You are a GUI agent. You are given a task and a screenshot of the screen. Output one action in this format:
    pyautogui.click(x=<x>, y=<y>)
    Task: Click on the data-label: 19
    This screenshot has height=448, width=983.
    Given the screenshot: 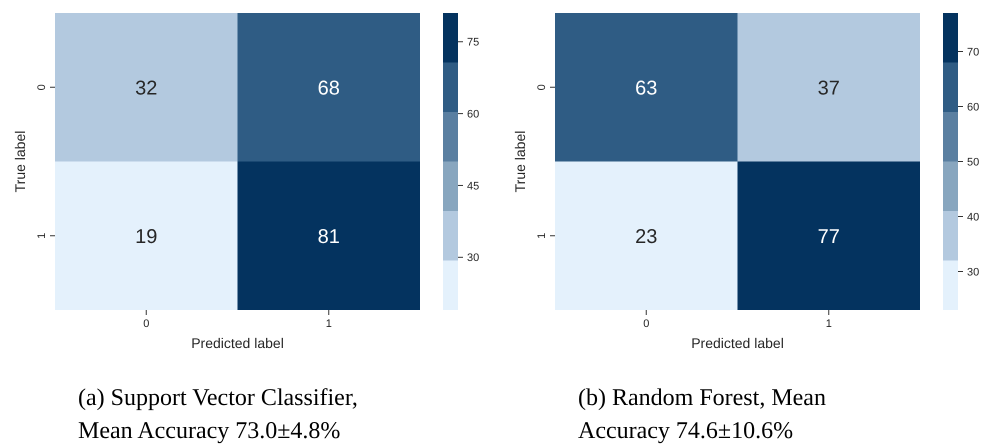 What is the action you would take?
    pyautogui.click(x=146, y=237)
    